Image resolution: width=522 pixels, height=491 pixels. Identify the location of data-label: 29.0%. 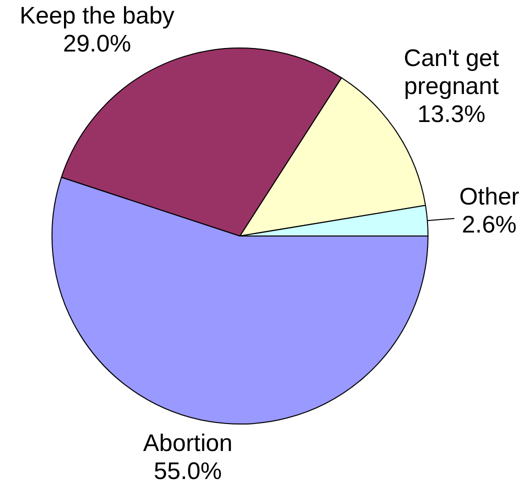
(97, 44).